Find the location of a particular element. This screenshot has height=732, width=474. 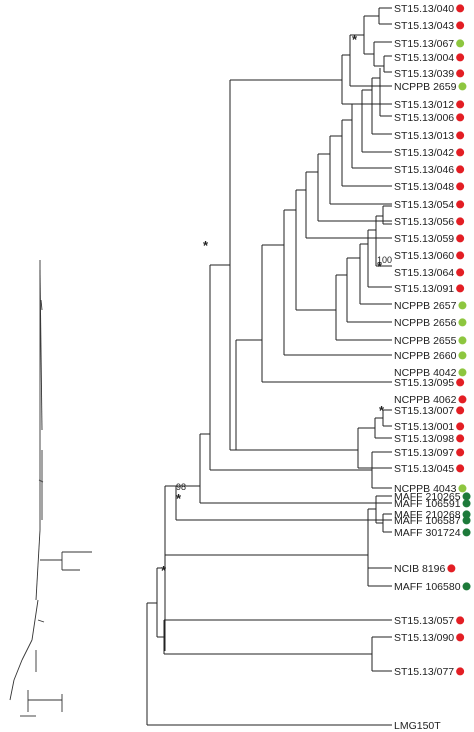

leaf-label: ST15.13/046 is located at coordinates (424, 170).